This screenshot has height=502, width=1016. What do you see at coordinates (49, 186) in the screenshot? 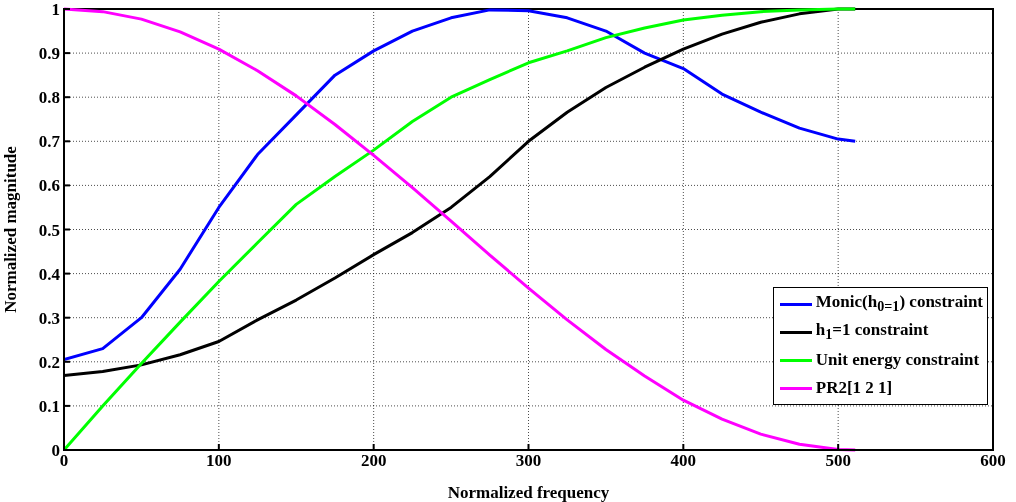
I see `y-tick-label: 0.6` at bounding box center [49, 186].